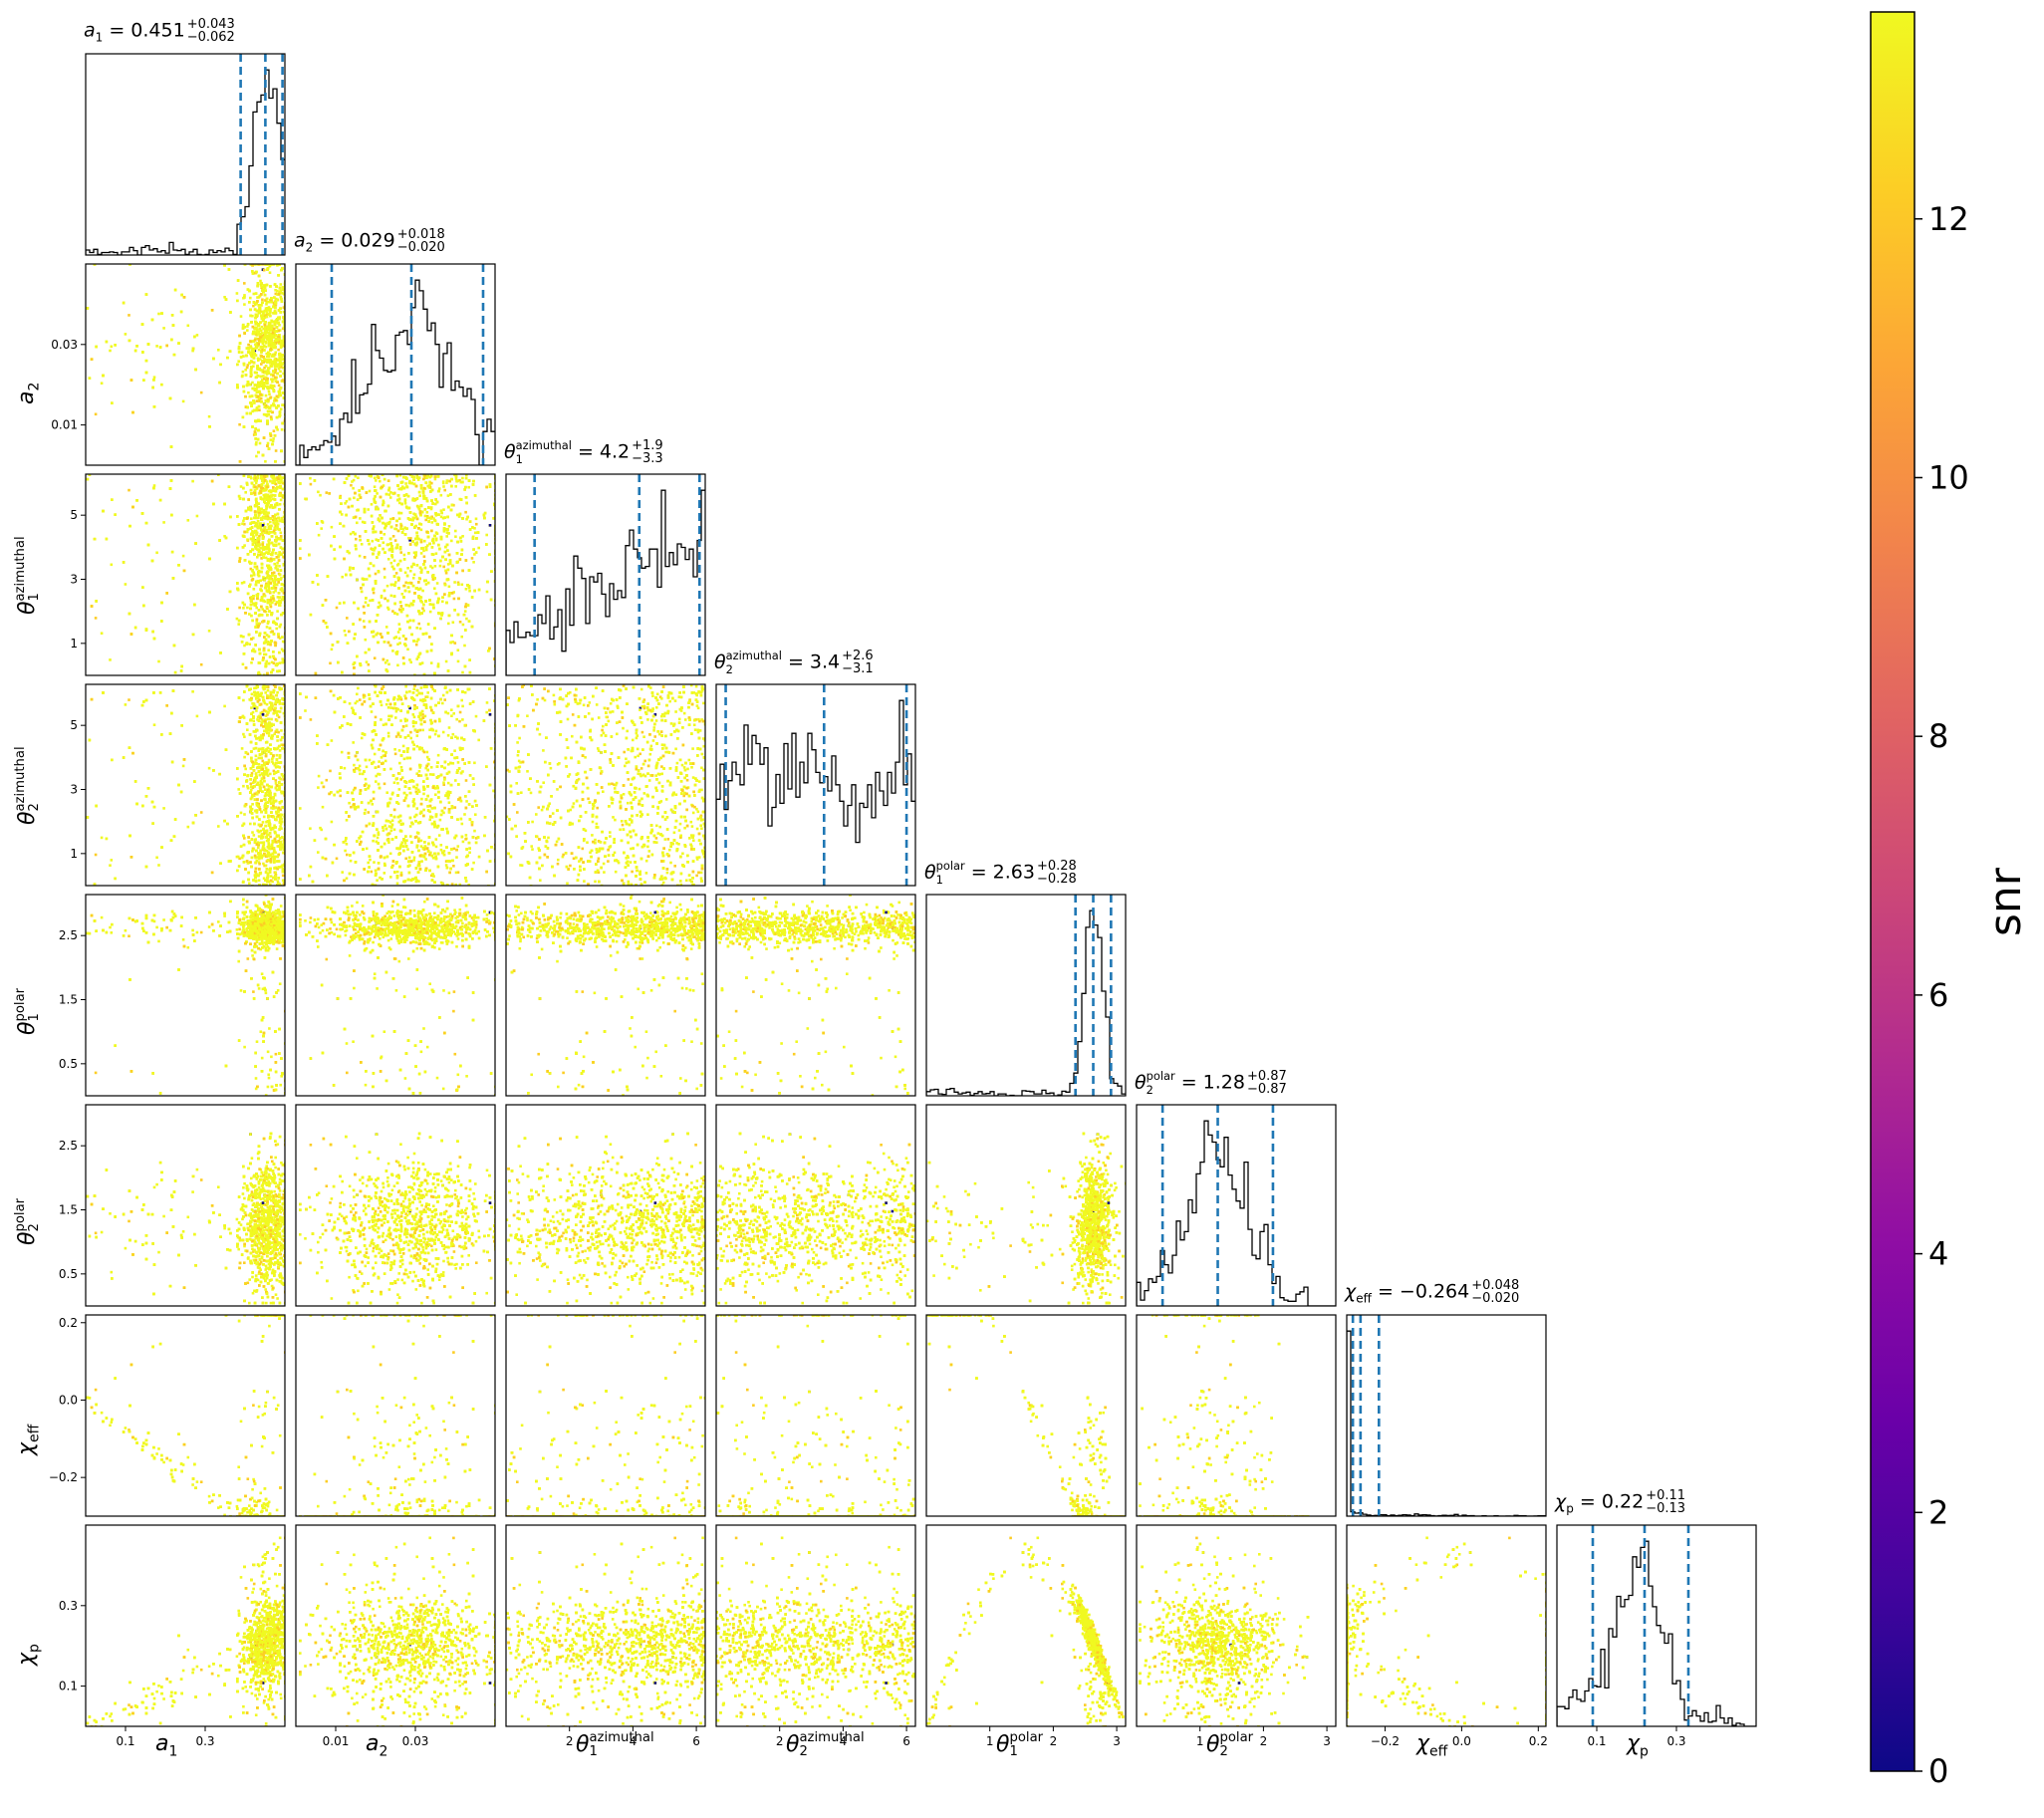  Describe the element at coordinates (74, 790) in the screenshot. I see `ytick-theta2_az-1: 3` at that location.